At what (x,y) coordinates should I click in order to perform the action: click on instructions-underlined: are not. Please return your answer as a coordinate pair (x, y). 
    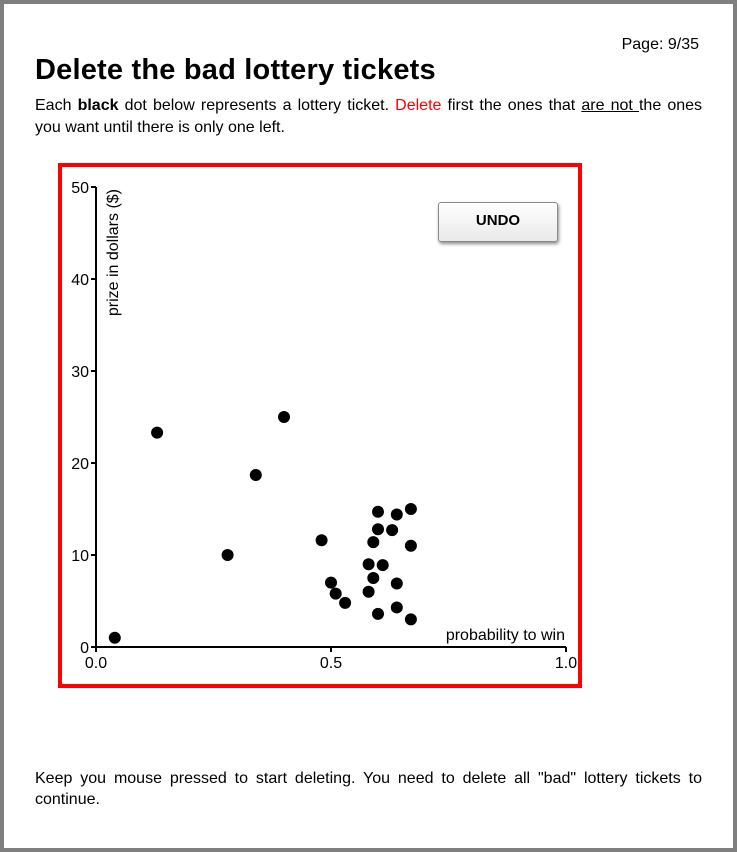
    Looking at the image, I should click on (610, 105).